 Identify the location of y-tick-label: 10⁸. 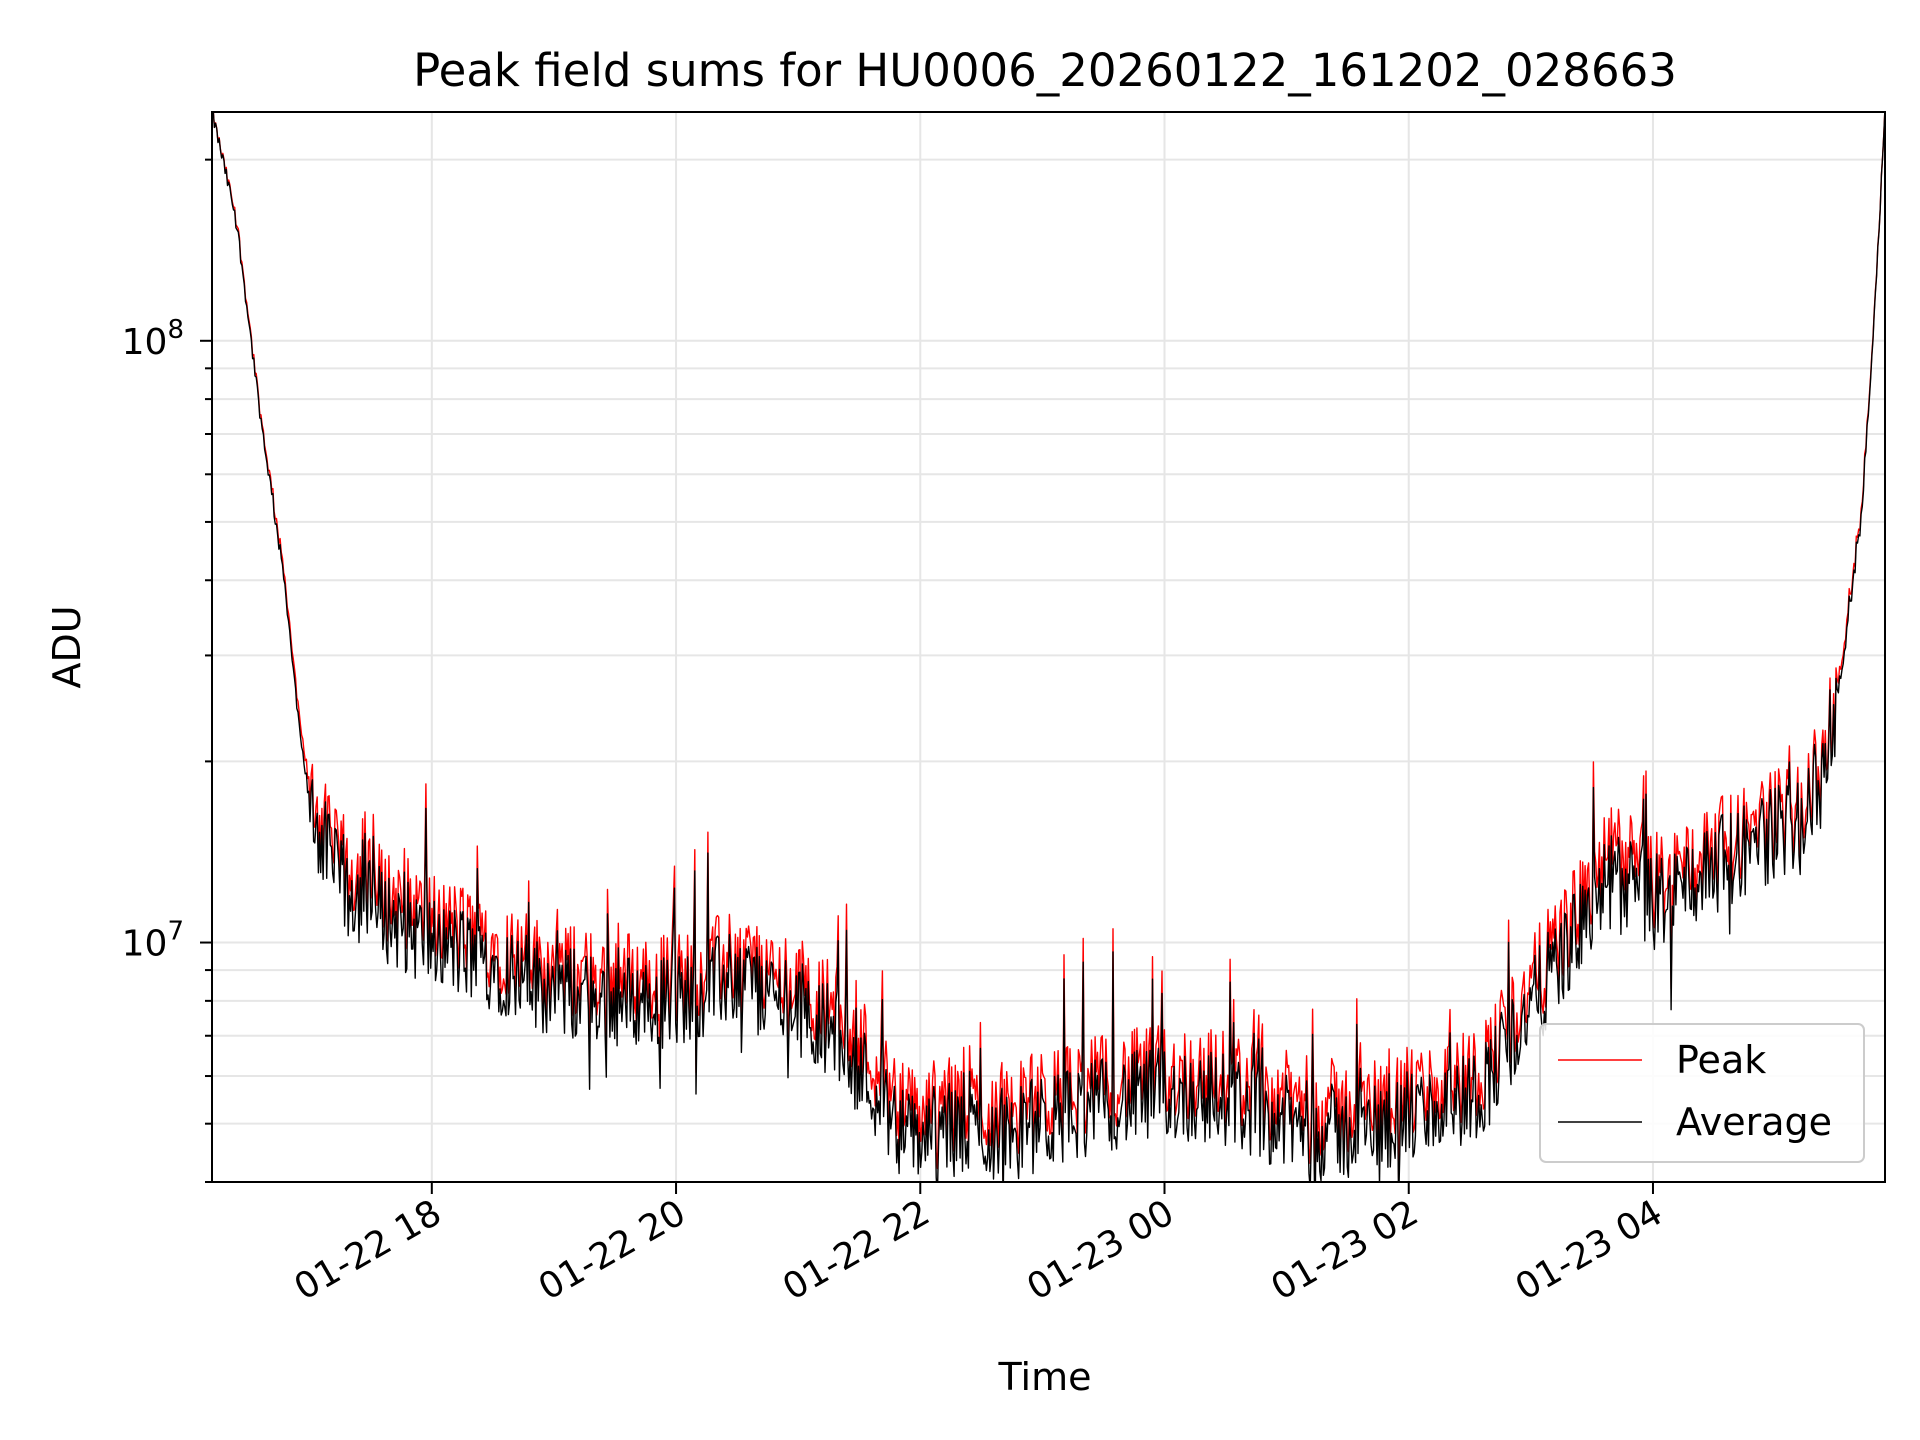
(153, 339).